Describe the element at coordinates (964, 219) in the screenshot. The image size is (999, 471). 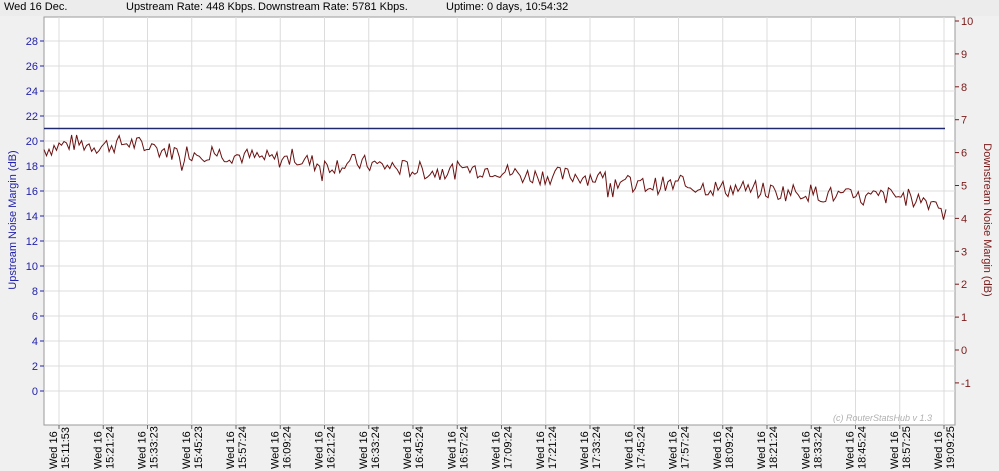
I see `right-tick-label: 4` at that location.